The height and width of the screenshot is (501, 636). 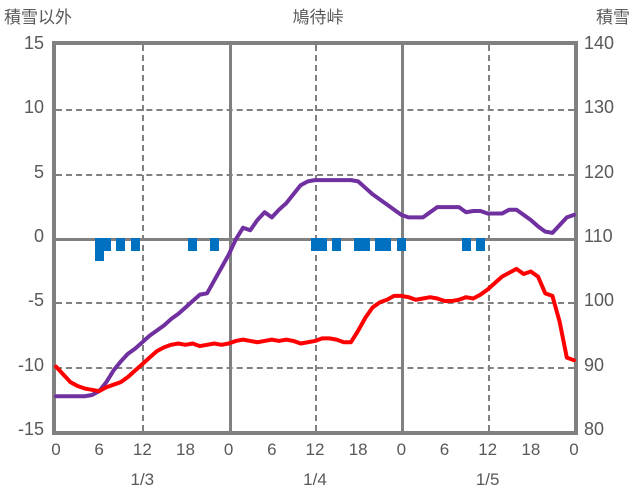 I want to click on y-tick-label: 130, so click(x=599, y=107).